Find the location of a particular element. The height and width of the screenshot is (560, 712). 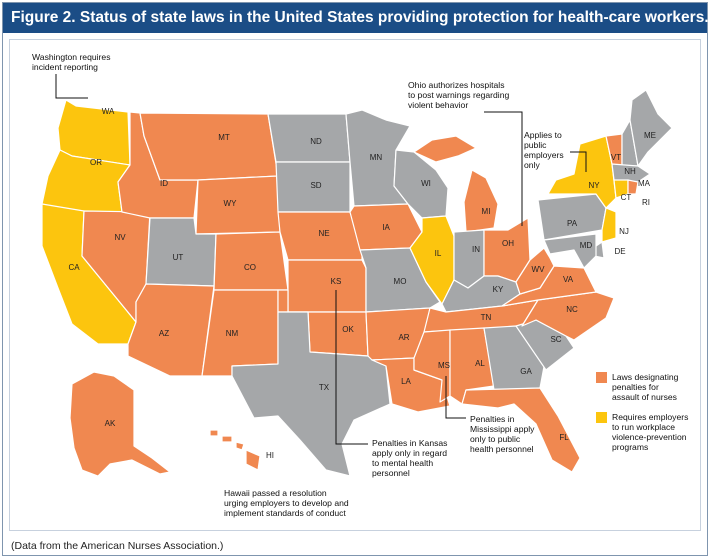

state-wv is located at coordinates (535, 271).